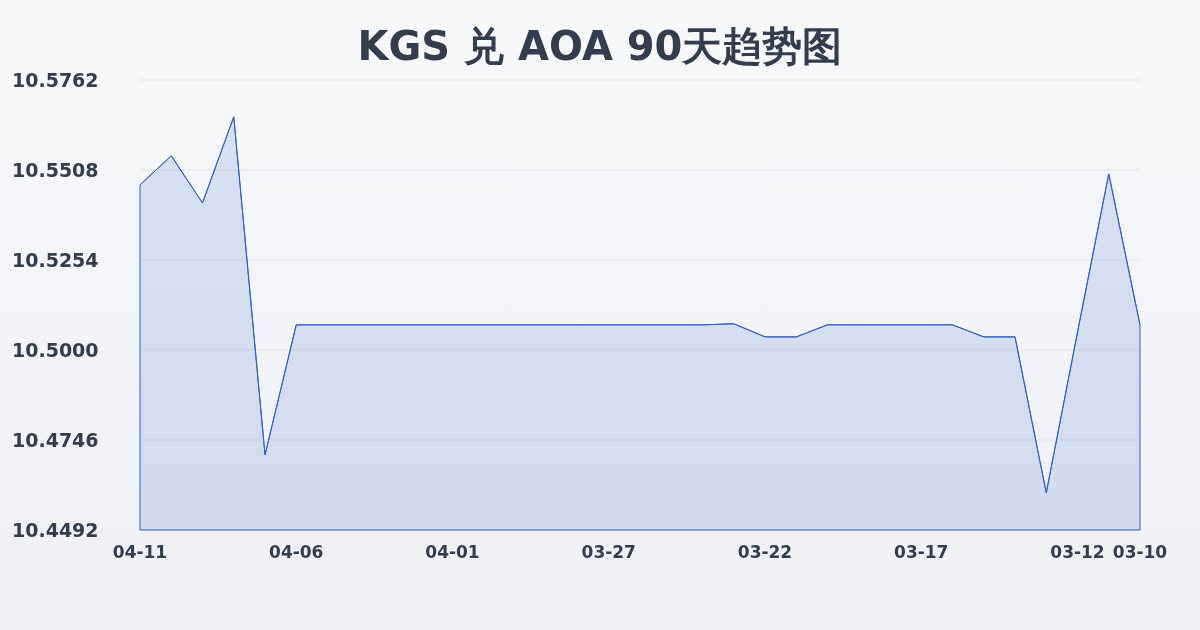  Describe the element at coordinates (140, 552) in the screenshot. I see `xtick: 04-11` at that location.